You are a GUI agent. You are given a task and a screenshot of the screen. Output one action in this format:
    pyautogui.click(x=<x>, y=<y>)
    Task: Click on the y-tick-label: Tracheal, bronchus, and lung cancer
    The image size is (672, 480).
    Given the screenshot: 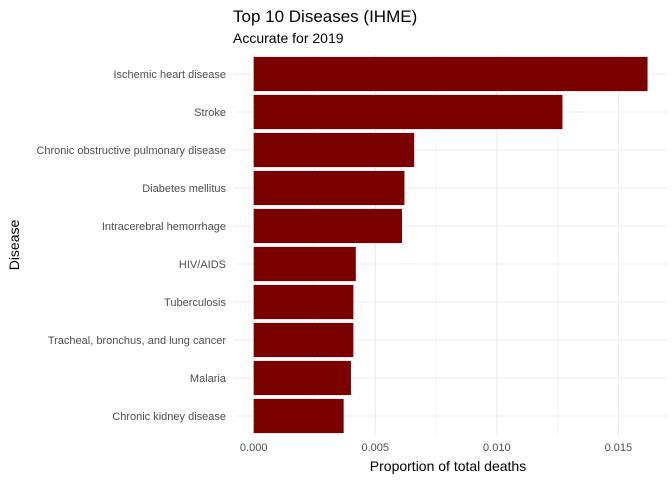 What is the action you would take?
    pyautogui.click(x=137, y=341)
    